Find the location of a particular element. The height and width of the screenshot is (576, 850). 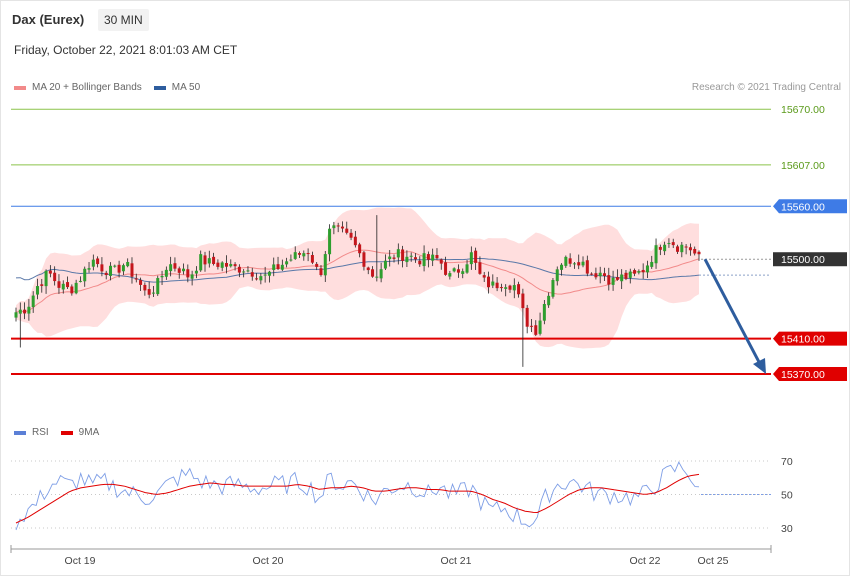

last-price-tag is located at coordinates (810, 259).